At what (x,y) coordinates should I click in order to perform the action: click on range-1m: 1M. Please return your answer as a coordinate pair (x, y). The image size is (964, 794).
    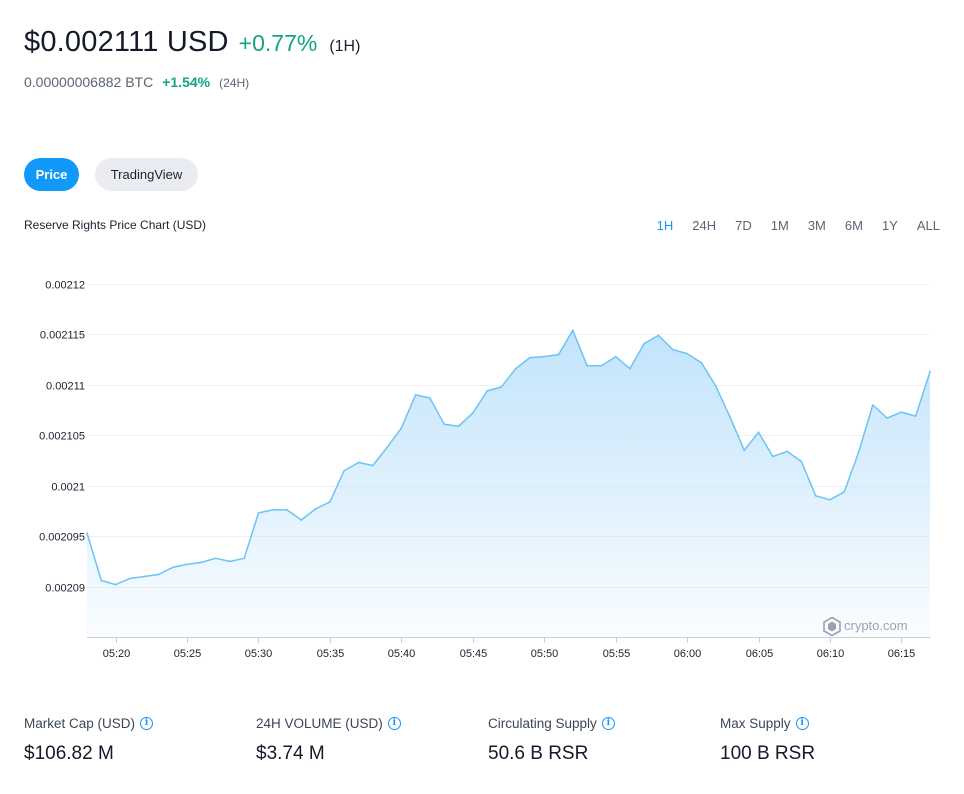
    Looking at the image, I should click on (779, 225).